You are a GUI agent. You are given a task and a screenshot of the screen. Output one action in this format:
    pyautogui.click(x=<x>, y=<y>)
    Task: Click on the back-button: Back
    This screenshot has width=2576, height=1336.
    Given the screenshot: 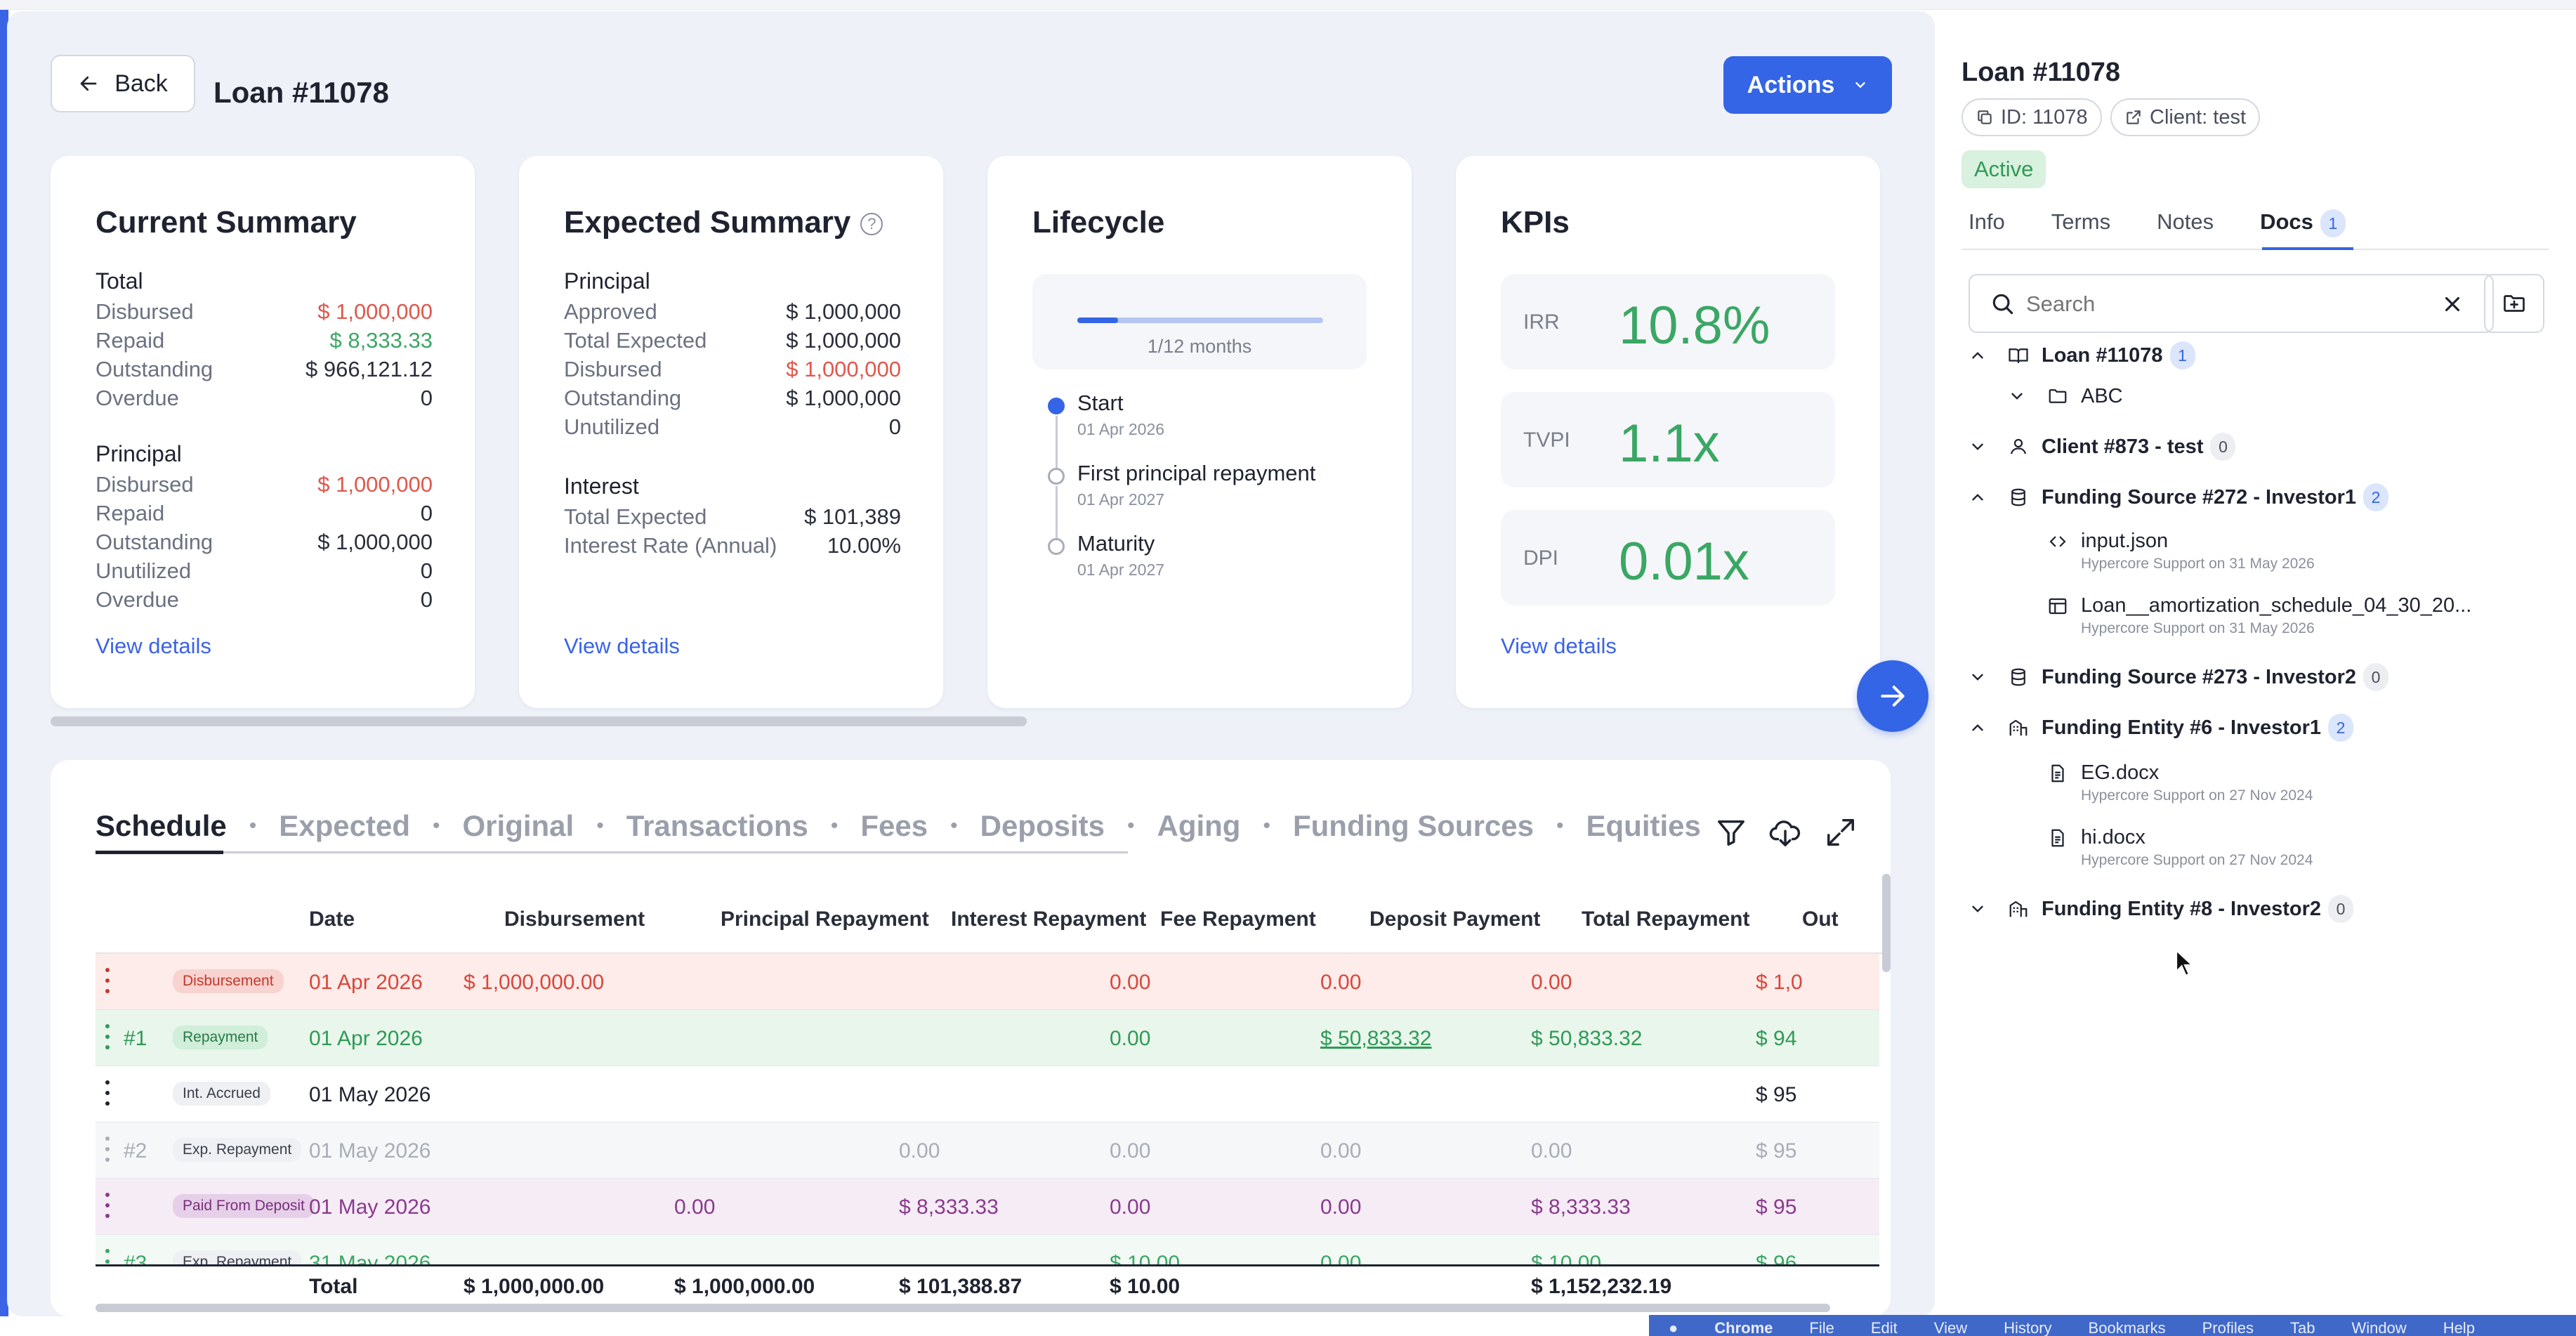 What is the action you would take?
    pyautogui.click(x=123, y=83)
    